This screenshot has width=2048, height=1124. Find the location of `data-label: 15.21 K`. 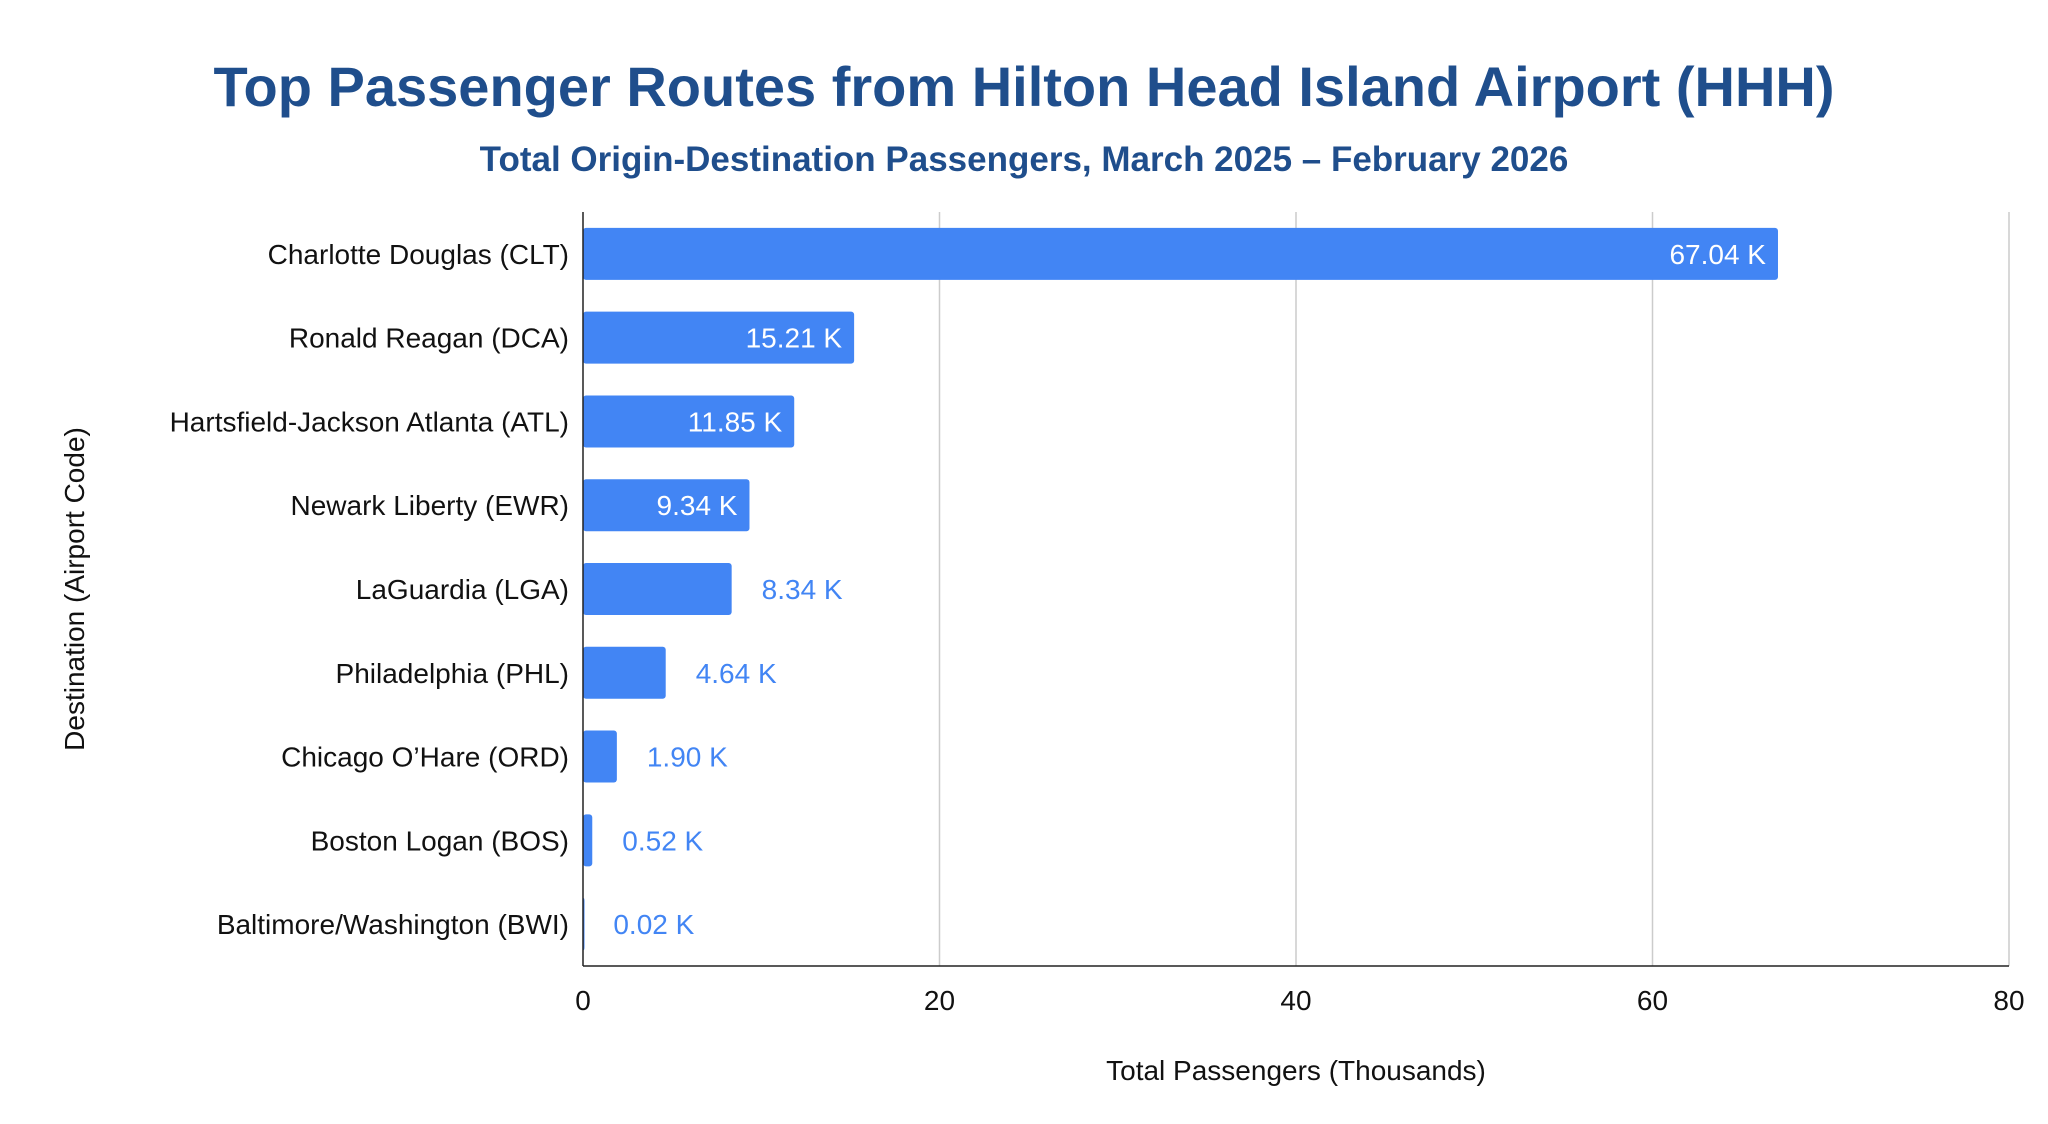

data-label: 15.21 K is located at coordinates (794, 338).